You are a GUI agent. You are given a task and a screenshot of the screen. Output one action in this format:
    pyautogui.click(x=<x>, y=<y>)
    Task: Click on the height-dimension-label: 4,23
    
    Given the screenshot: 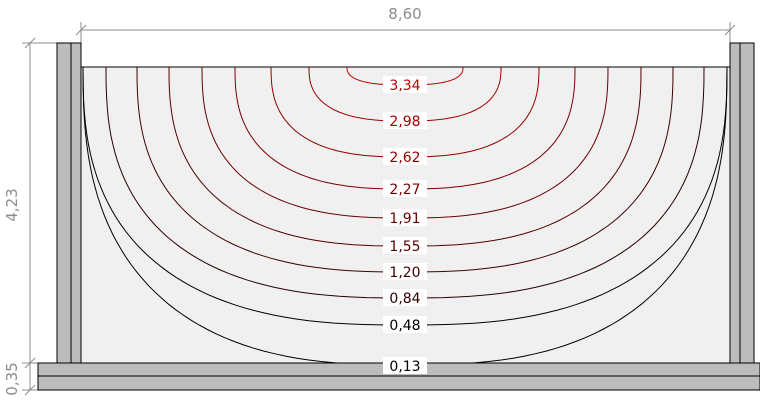 What is the action you would take?
    pyautogui.click(x=12, y=204)
    